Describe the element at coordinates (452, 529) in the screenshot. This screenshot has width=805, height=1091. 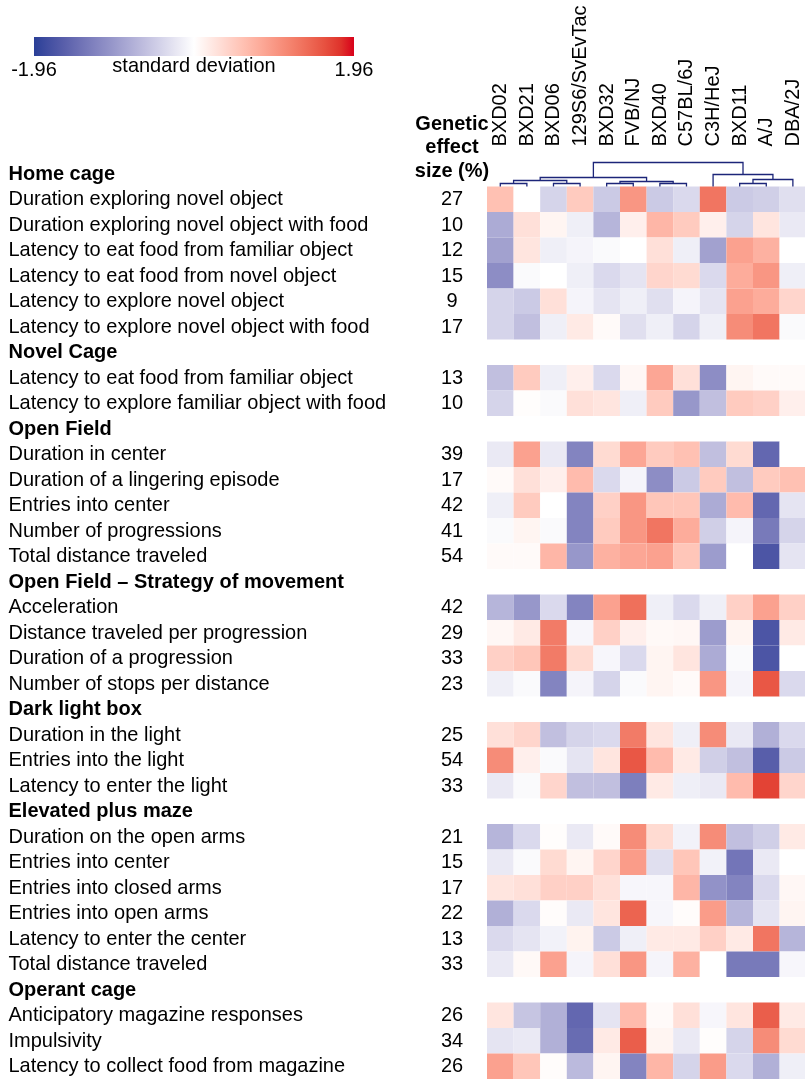
I see `y2-tick-label: 41` at that location.